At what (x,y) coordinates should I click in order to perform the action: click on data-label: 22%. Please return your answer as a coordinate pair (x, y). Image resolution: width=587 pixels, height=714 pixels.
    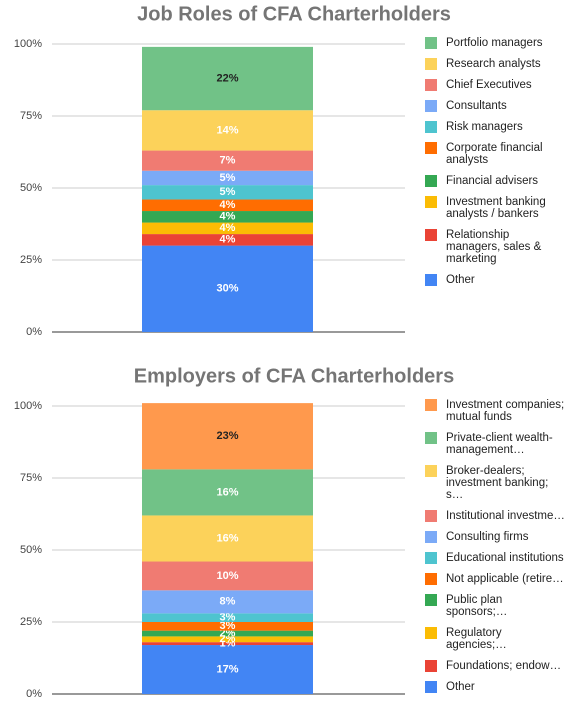
    Looking at the image, I should click on (227, 78).